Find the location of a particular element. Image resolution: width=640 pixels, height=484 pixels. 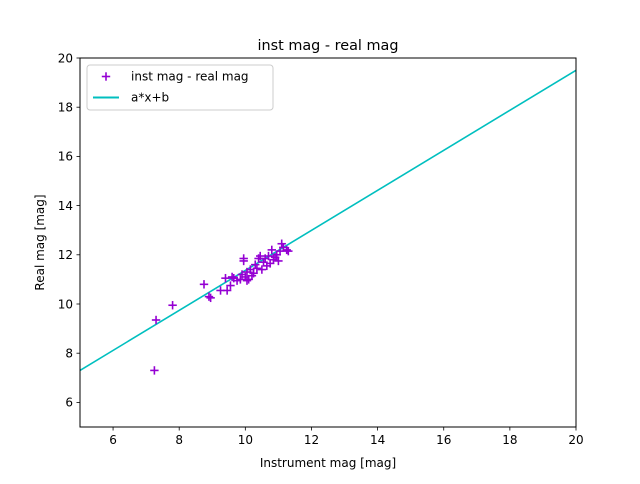

y-tick-label: 8 is located at coordinates (69, 354).